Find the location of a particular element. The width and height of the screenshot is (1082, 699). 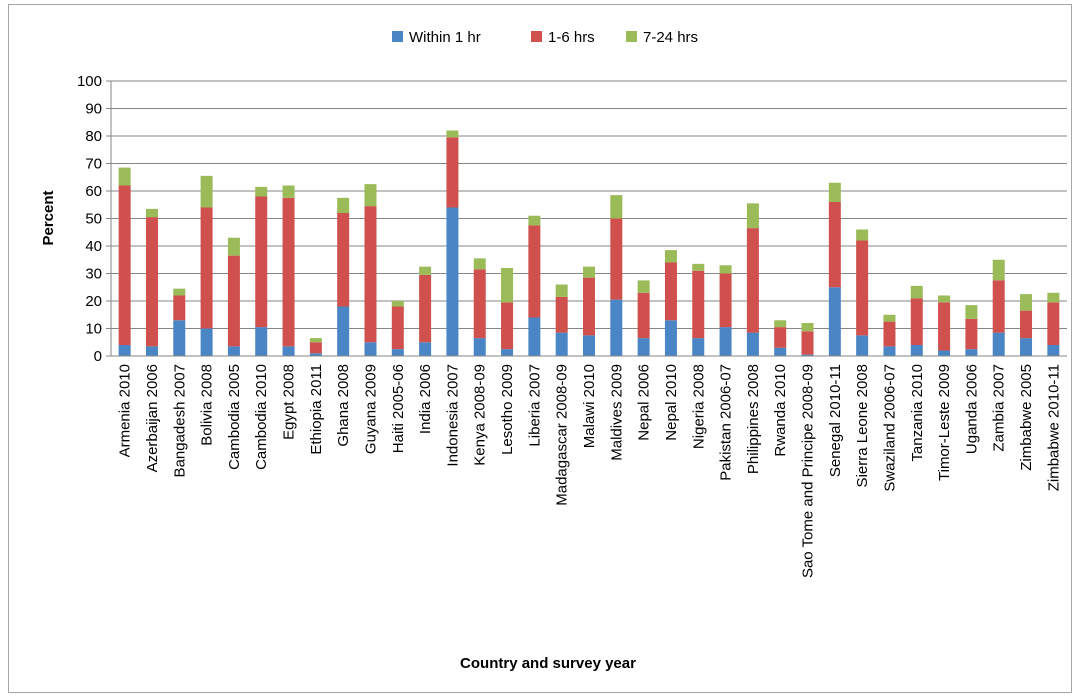

x-tick-label: Cambodia 2005 is located at coordinates (234, 417).